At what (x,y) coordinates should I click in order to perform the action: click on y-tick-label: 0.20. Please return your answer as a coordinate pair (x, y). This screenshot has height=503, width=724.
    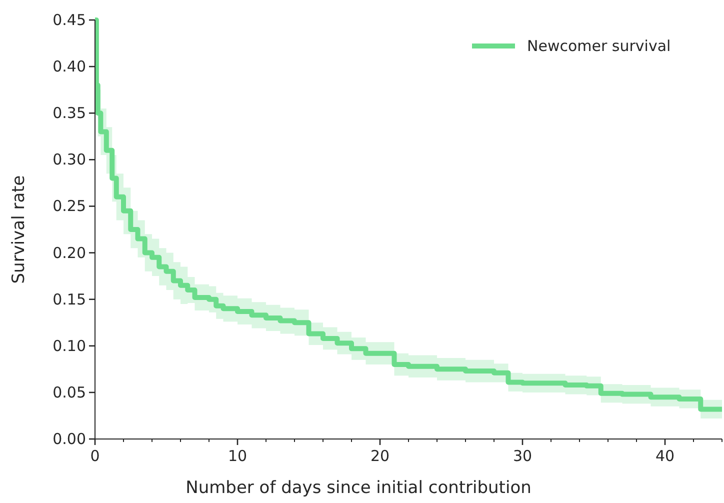
    Looking at the image, I should click on (69, 253).